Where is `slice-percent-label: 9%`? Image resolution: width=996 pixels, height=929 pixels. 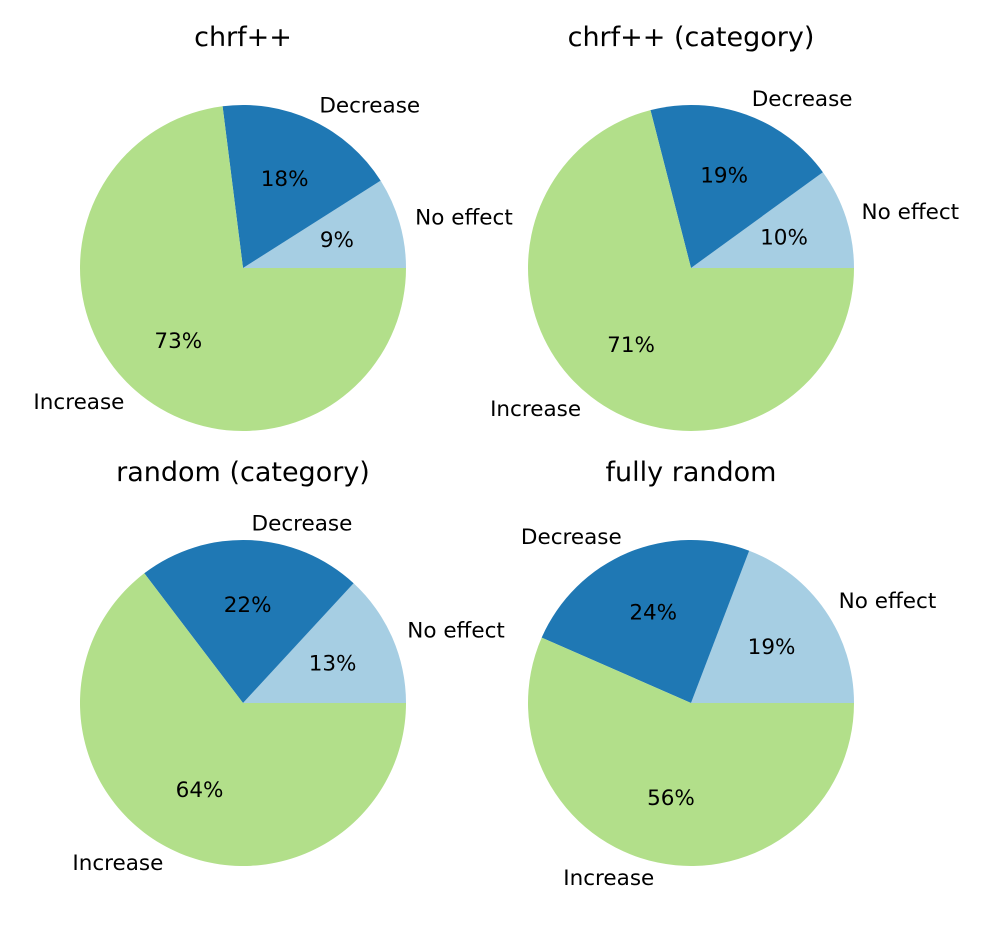
slice-percent-label: 9% is located at coordinates (337, 240).